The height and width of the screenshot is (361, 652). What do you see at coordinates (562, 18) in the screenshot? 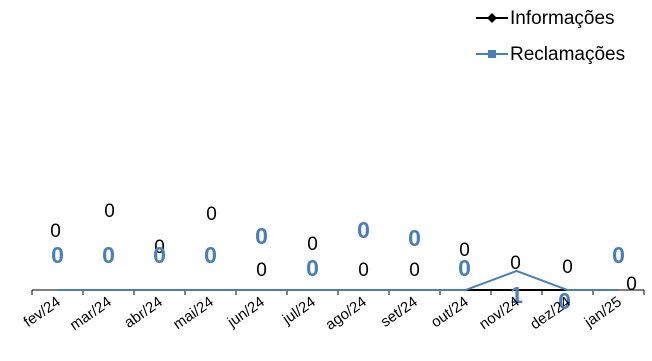
I see `legend-label-informacoes: Informações` at bounding box center [562, 18].